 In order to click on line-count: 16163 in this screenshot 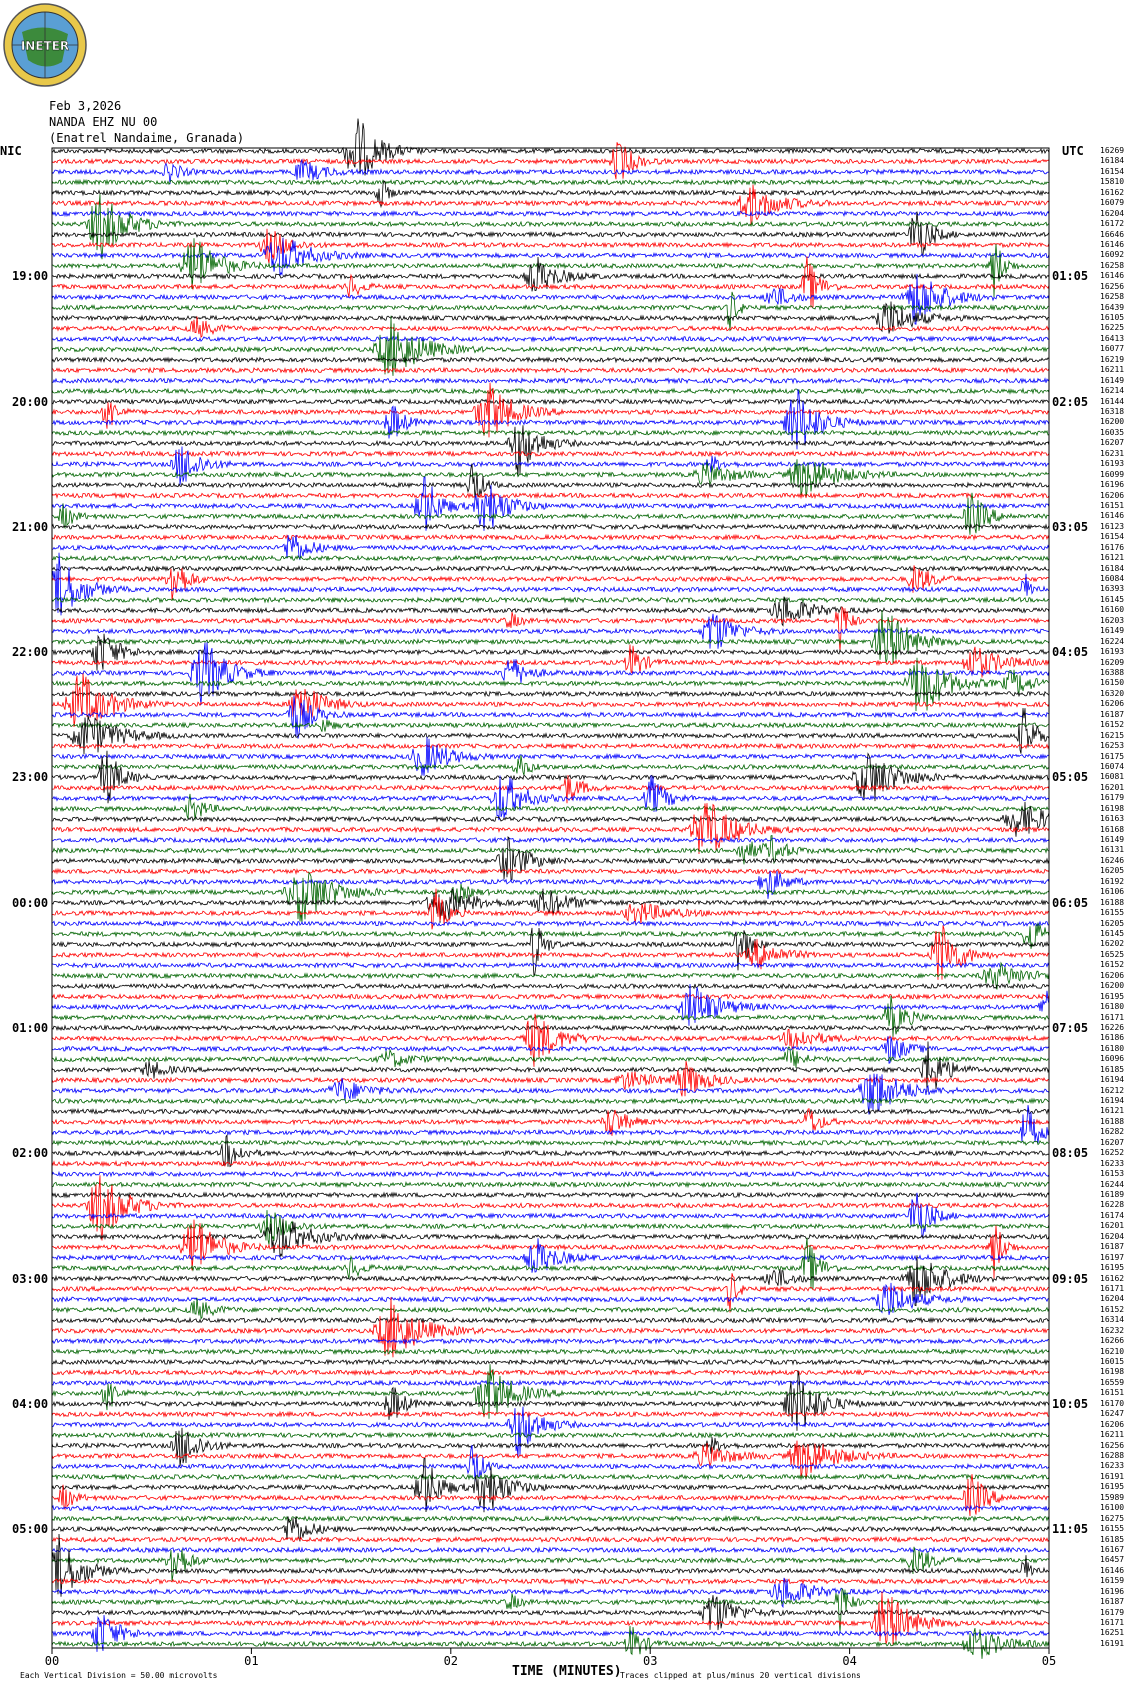, I will do `click(1112, 819)`.